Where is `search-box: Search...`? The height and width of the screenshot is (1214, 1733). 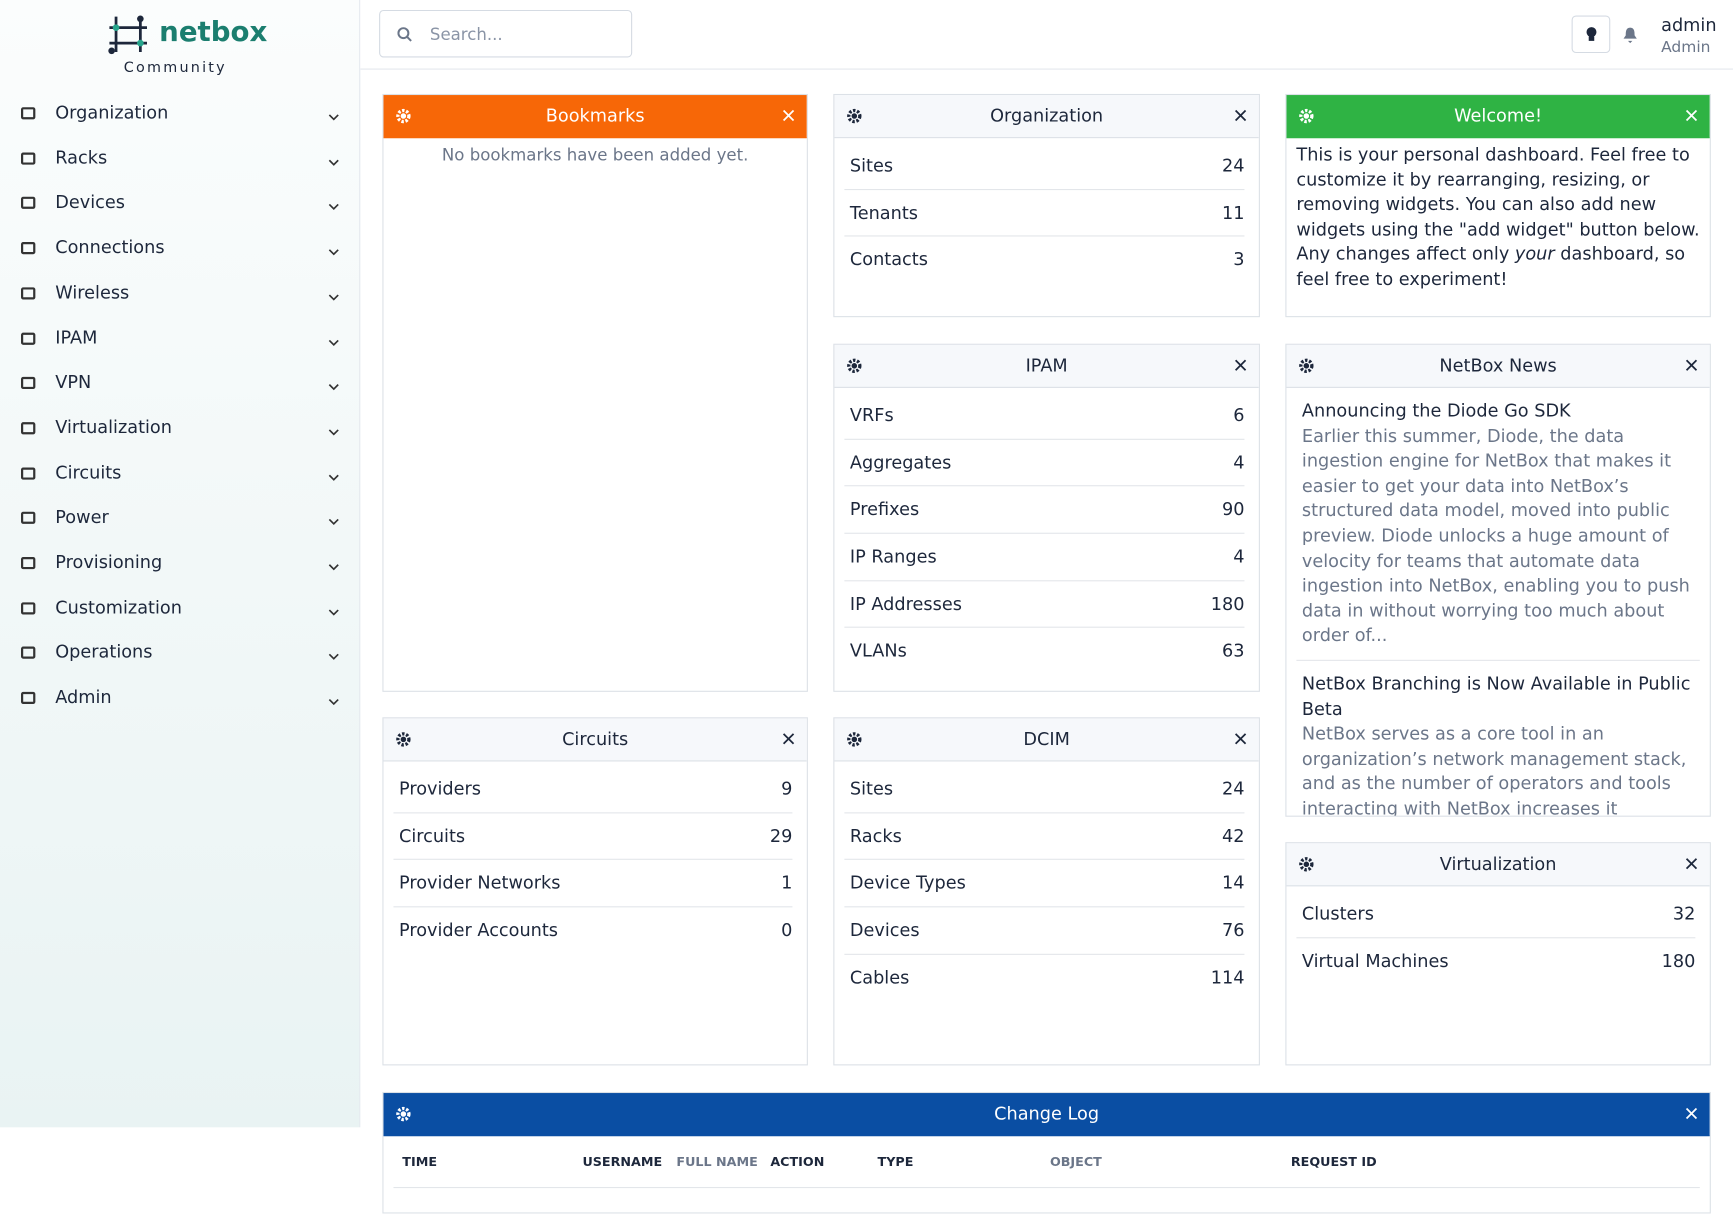 search-box: Search... is located at coordinates (506, 33).